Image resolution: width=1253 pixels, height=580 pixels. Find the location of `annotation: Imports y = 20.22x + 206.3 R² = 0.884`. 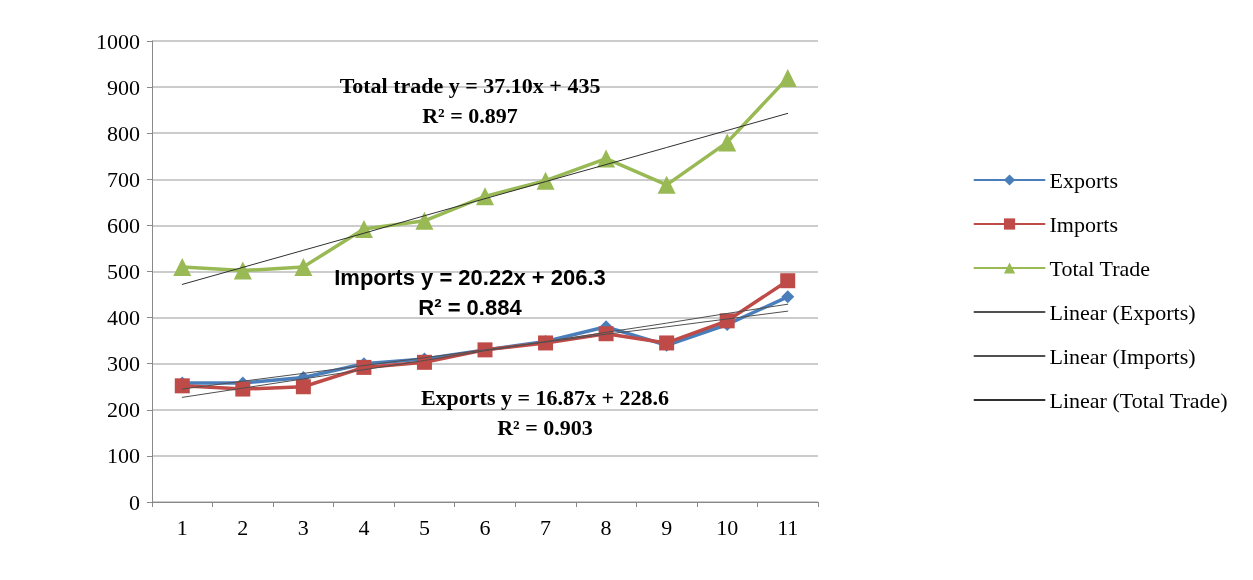

annotation: Imports y = 20.22x + 206.3 R² = 0.884 is located at coordinates (470, 292).